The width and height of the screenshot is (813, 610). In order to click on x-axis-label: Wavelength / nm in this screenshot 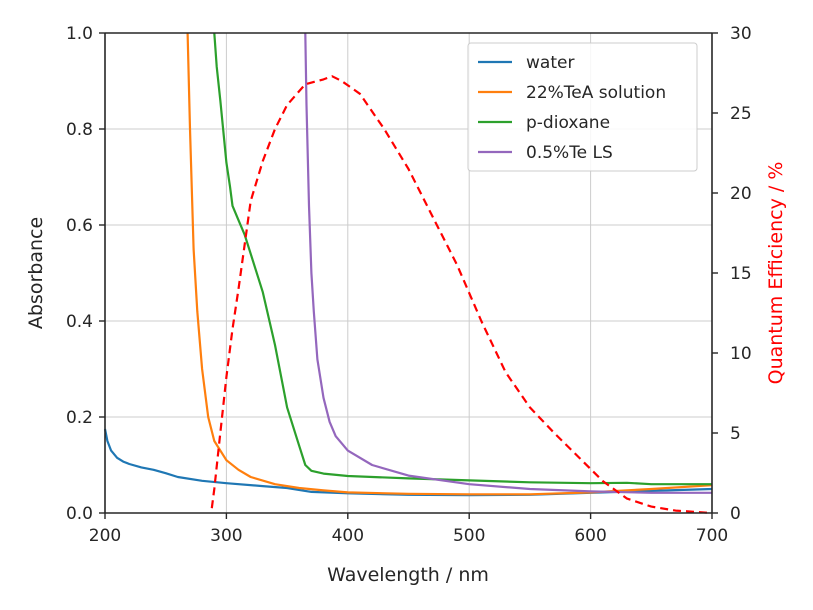, I will do `click(408, 575)`.